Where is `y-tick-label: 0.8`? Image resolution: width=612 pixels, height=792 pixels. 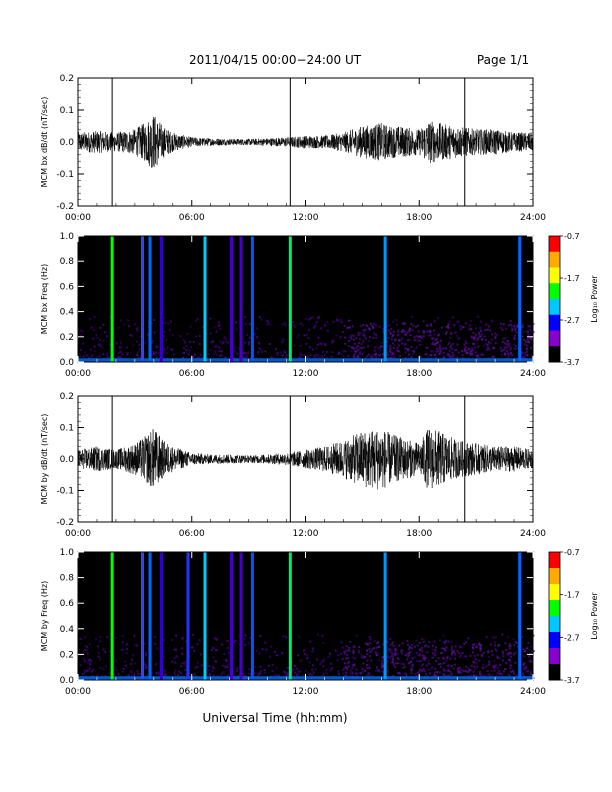
y-tick-label: 0.8 is located at coordinates (67, 579).